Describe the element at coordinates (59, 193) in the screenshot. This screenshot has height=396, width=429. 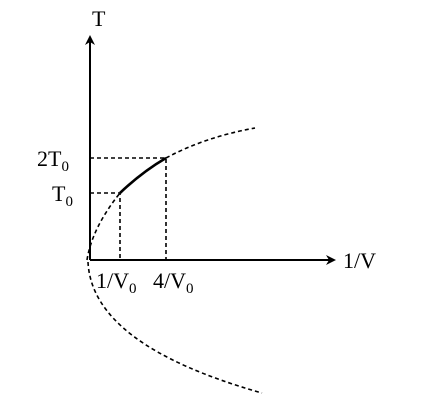
I see `label-text: T` at that location.